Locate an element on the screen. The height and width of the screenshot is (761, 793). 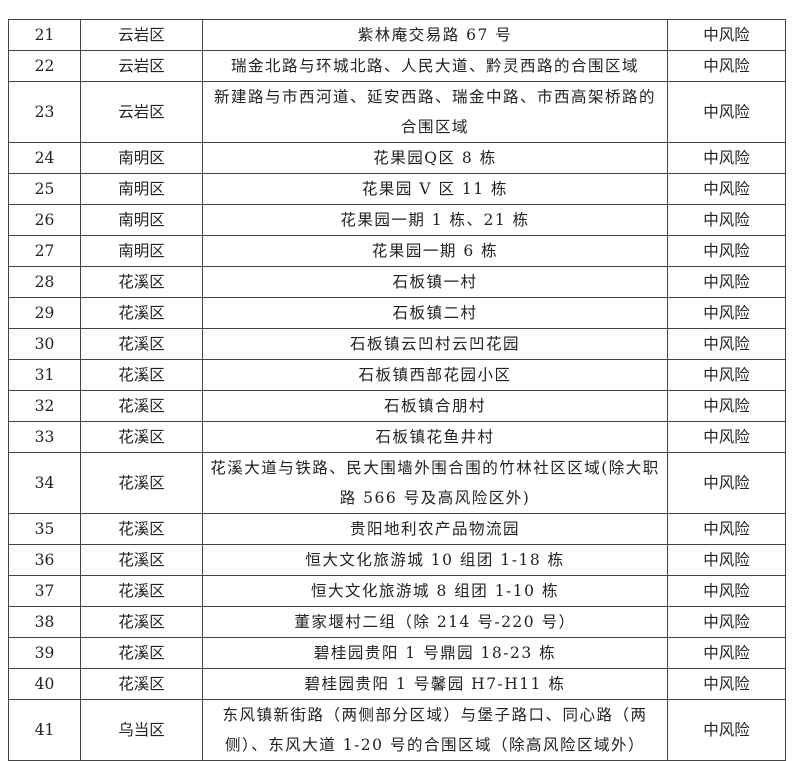
area-cell: 石板镇西部花园小区 is located at coordinates (435, 375).